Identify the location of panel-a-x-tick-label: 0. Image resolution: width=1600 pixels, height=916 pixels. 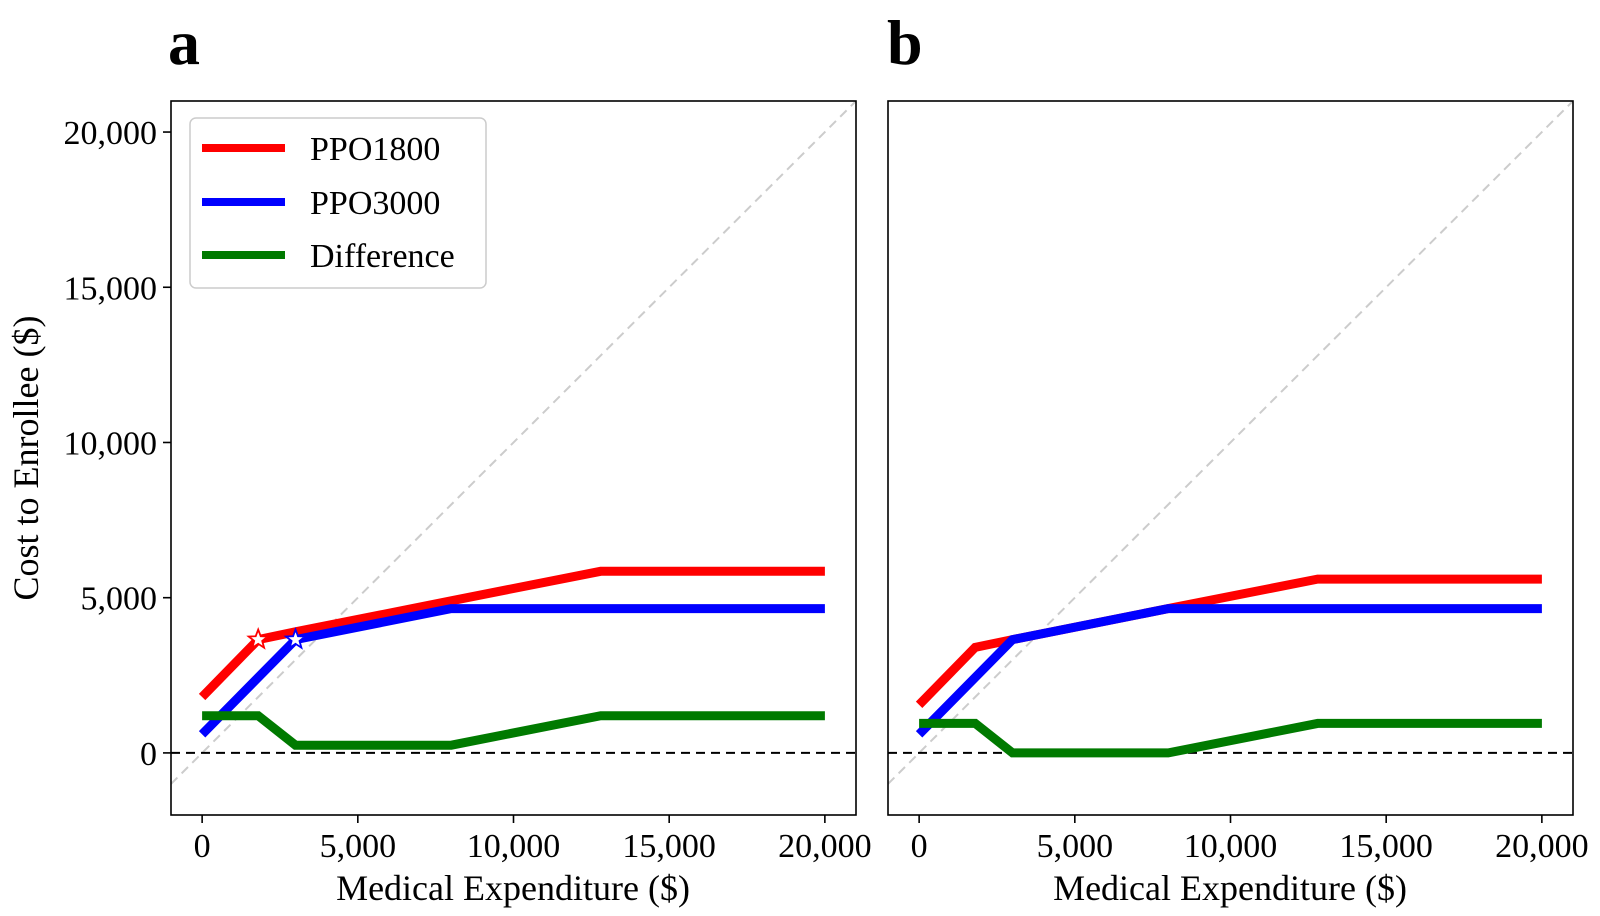
(202, 846).